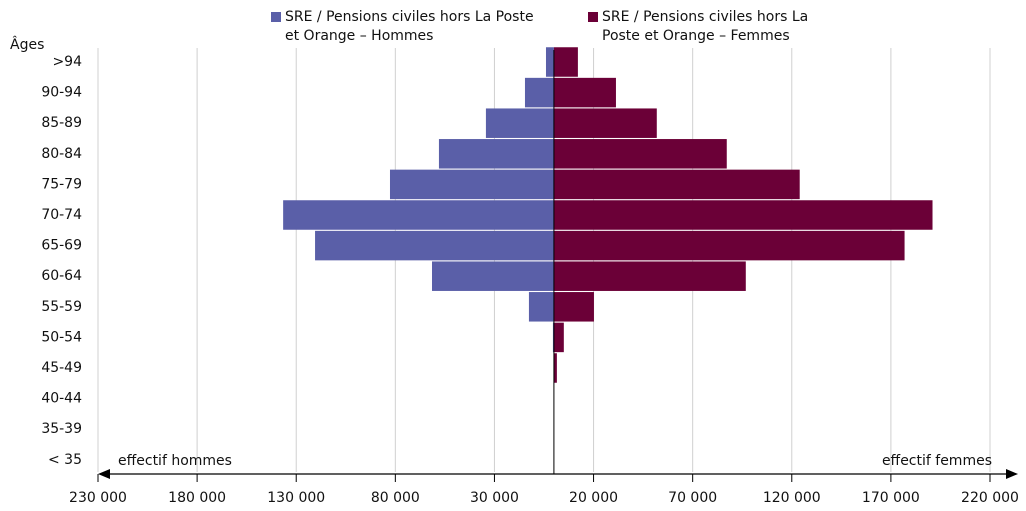 Image resolution: width=1026 pixels, height=511 pixels. I want to click on y-tick-label: 50-54, so click(61, 337).